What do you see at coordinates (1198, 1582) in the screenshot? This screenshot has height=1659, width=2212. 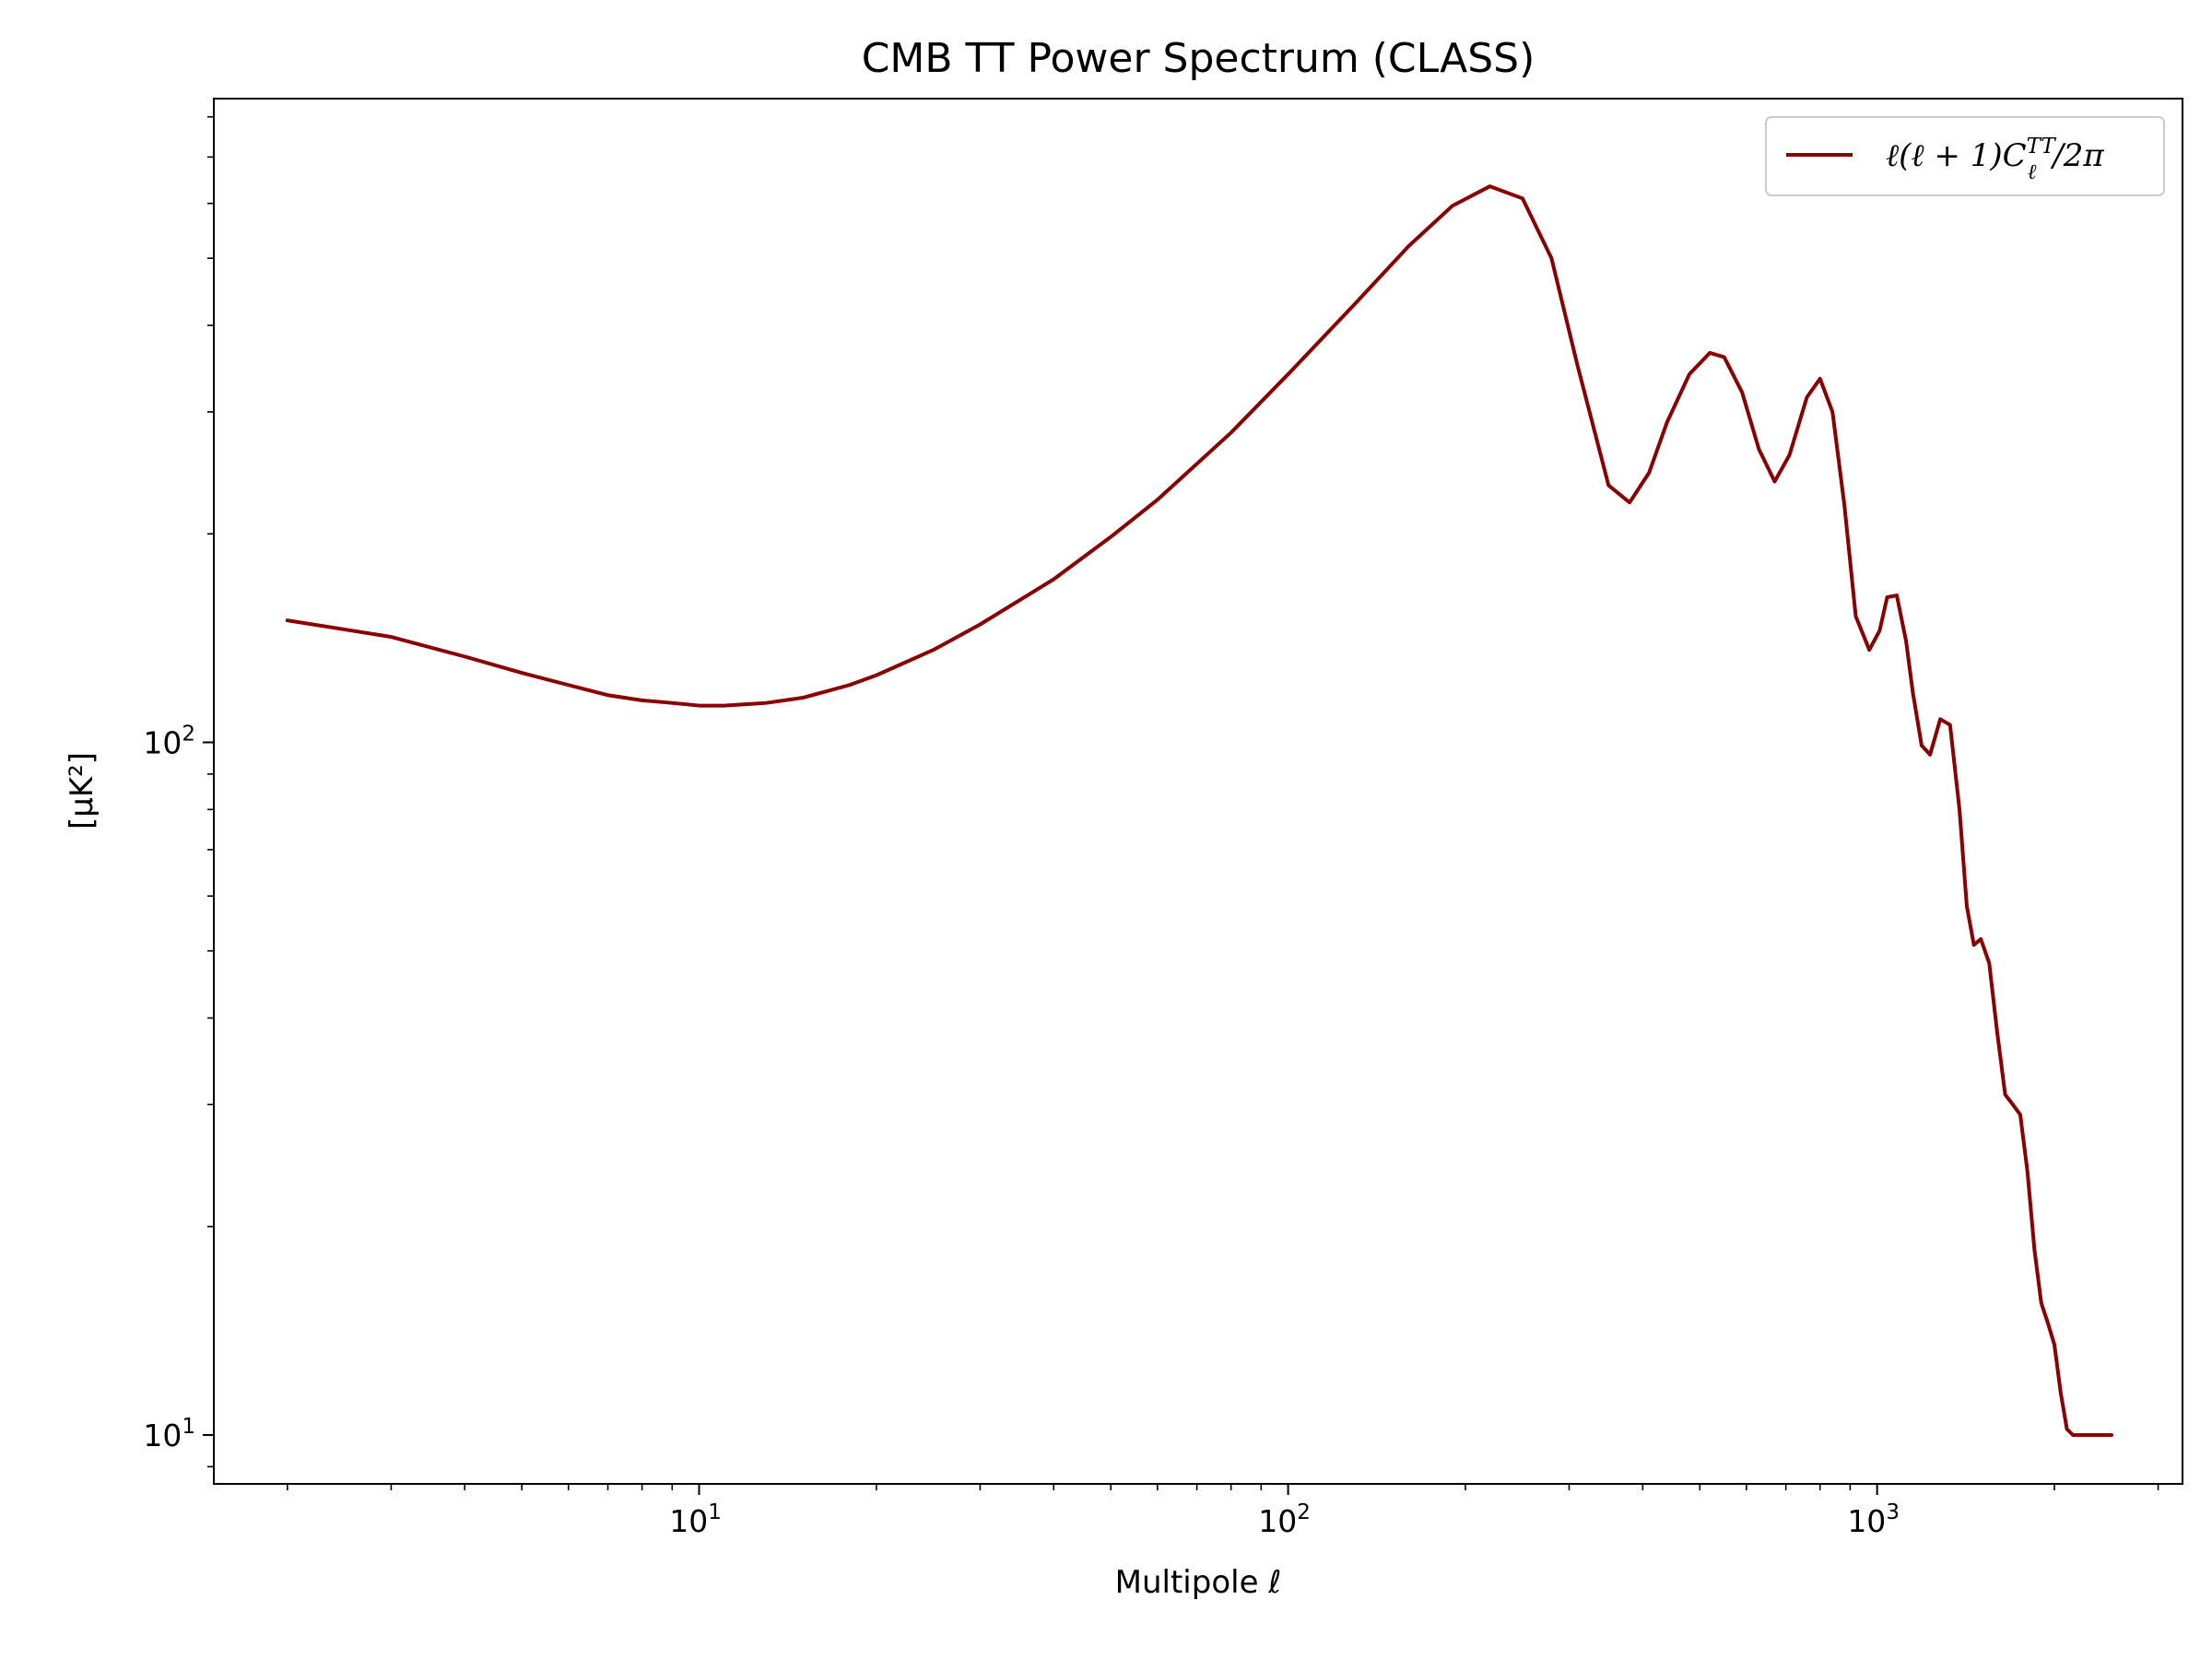 I see `x-axis-label: Multipole ℓ` at bounding box center [1198, 1582].